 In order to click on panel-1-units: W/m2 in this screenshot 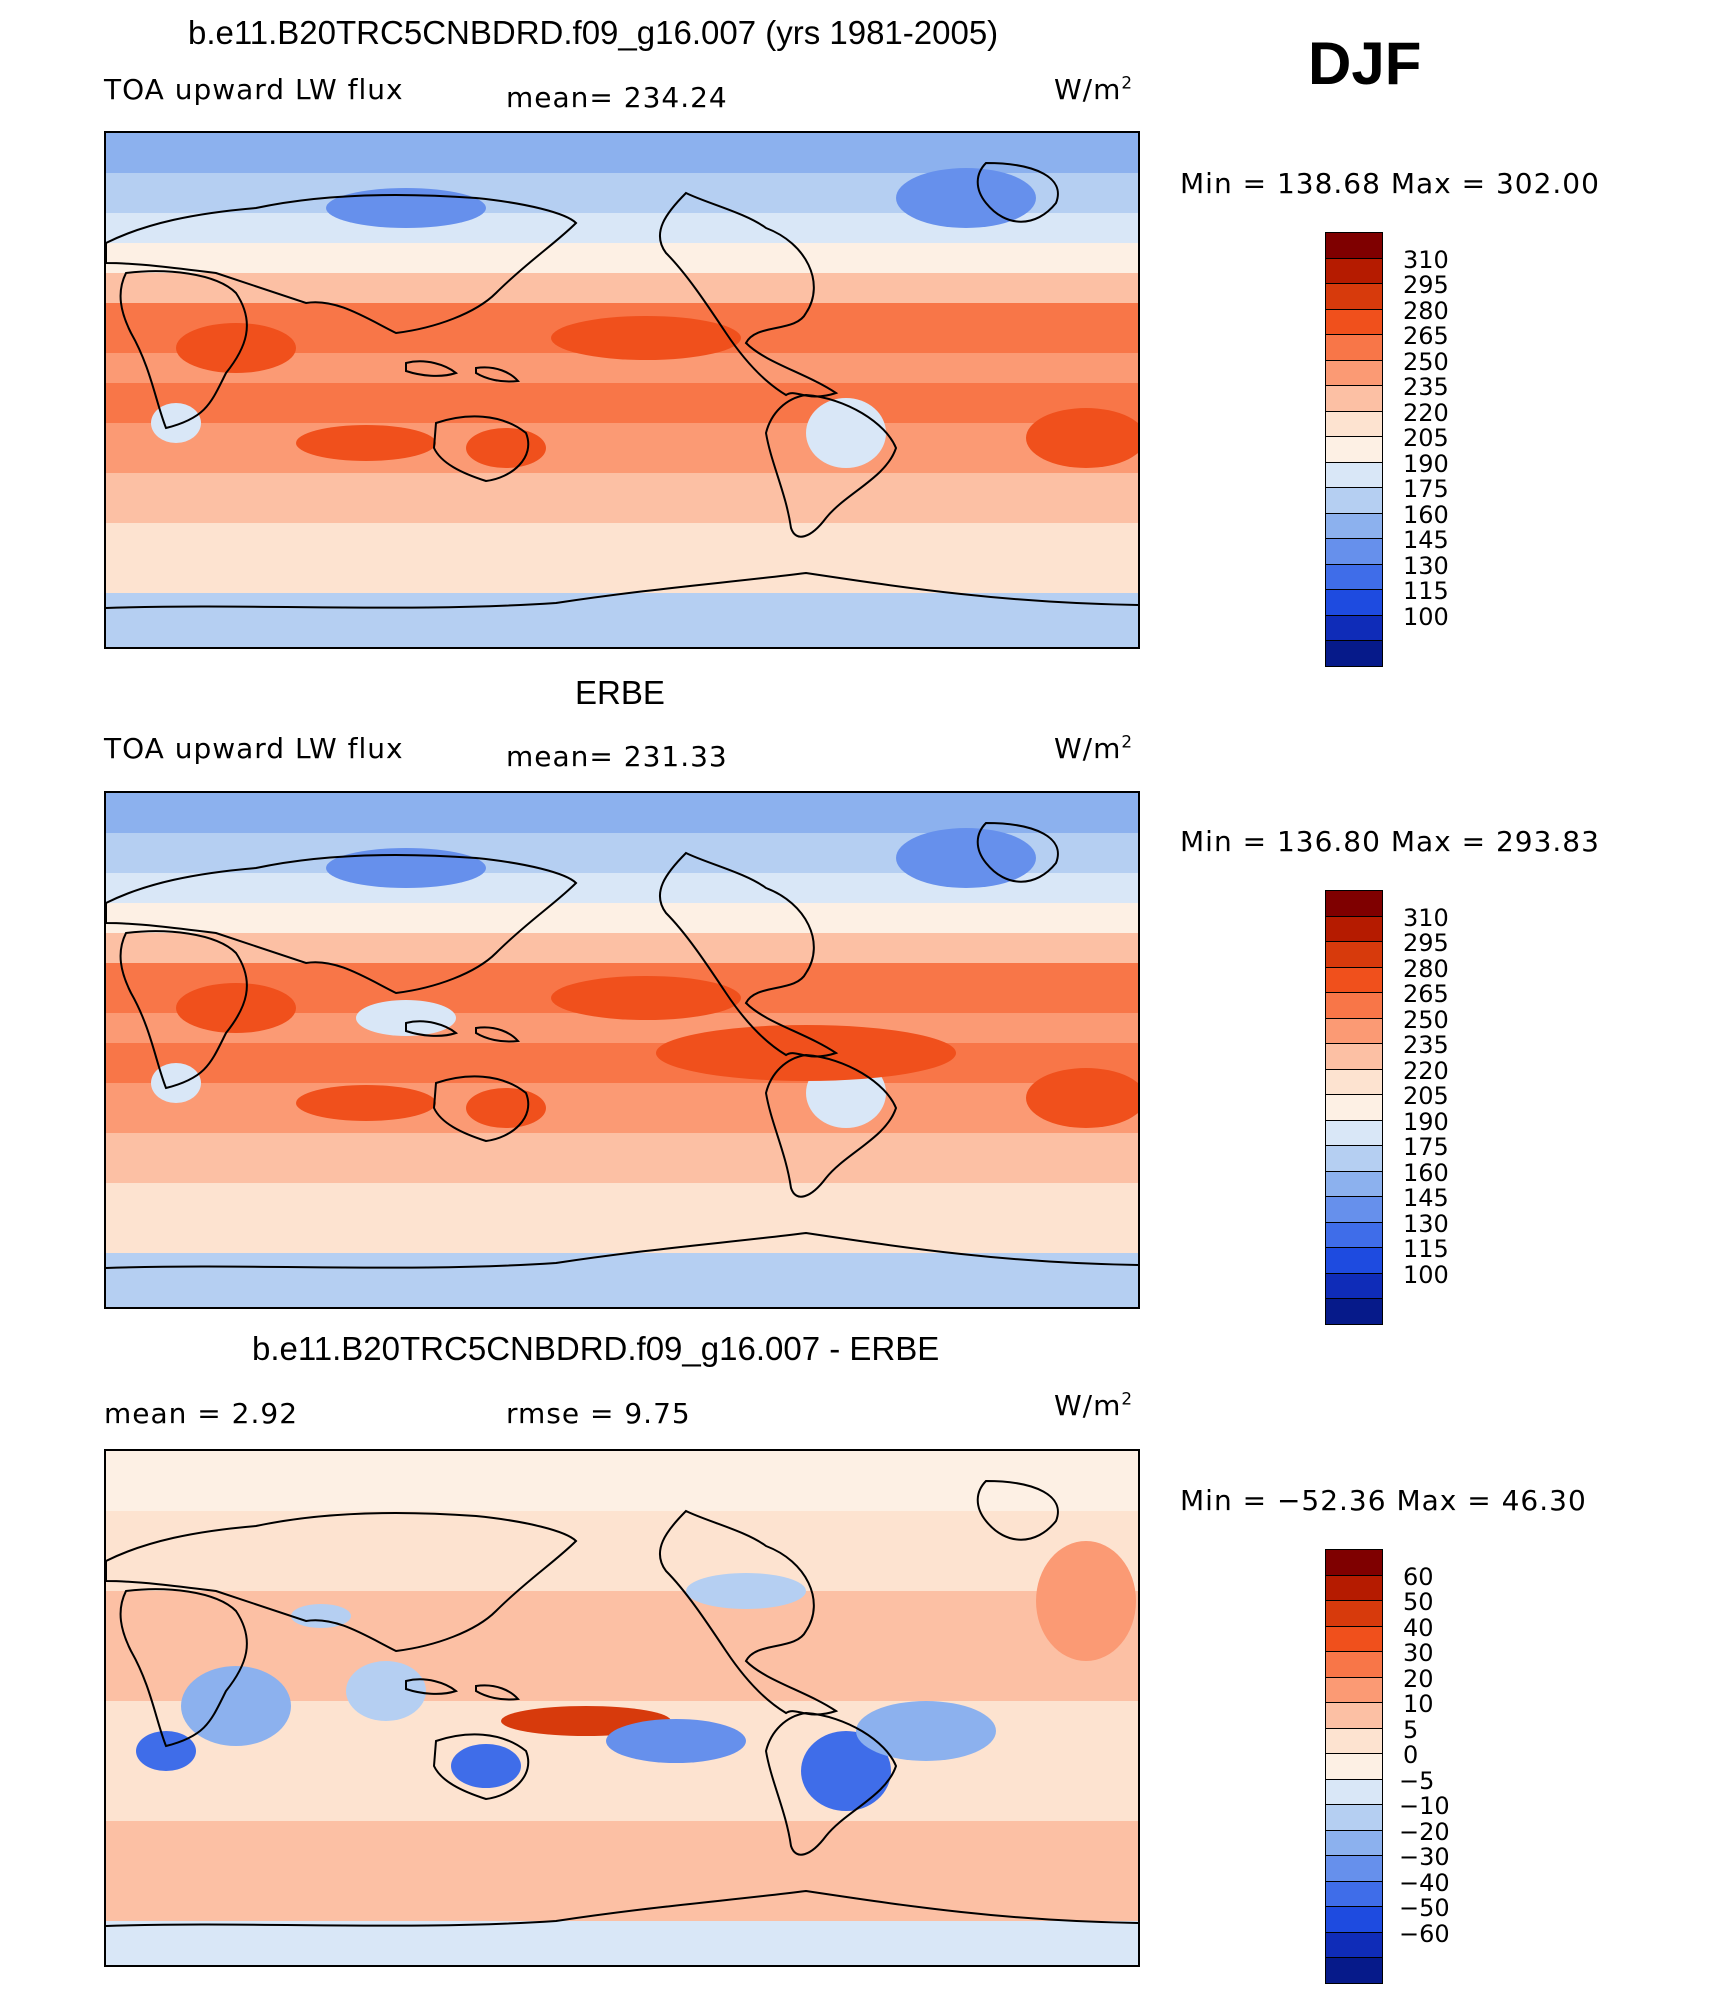, I will do `click(1094, 89)`.